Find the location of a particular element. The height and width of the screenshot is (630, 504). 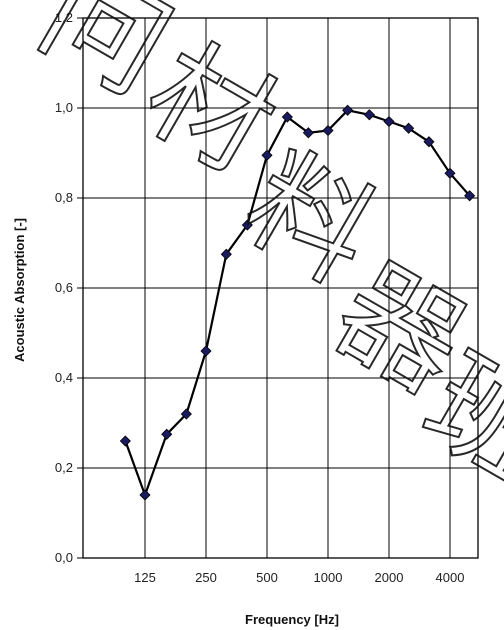

y-tick-label: 0,2 is located at coordinates (64, 467).